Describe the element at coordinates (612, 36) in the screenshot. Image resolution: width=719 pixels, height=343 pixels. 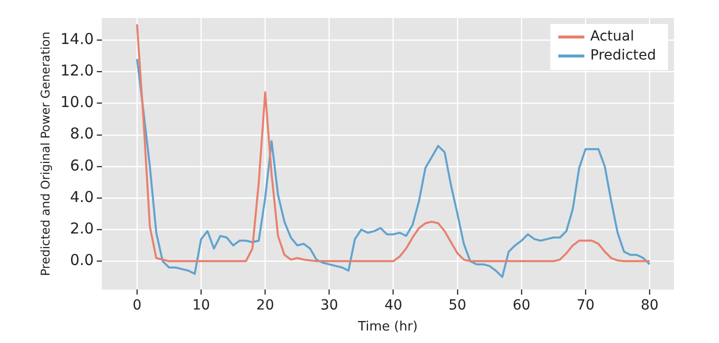
I see `legend-label: Actual` at that location.